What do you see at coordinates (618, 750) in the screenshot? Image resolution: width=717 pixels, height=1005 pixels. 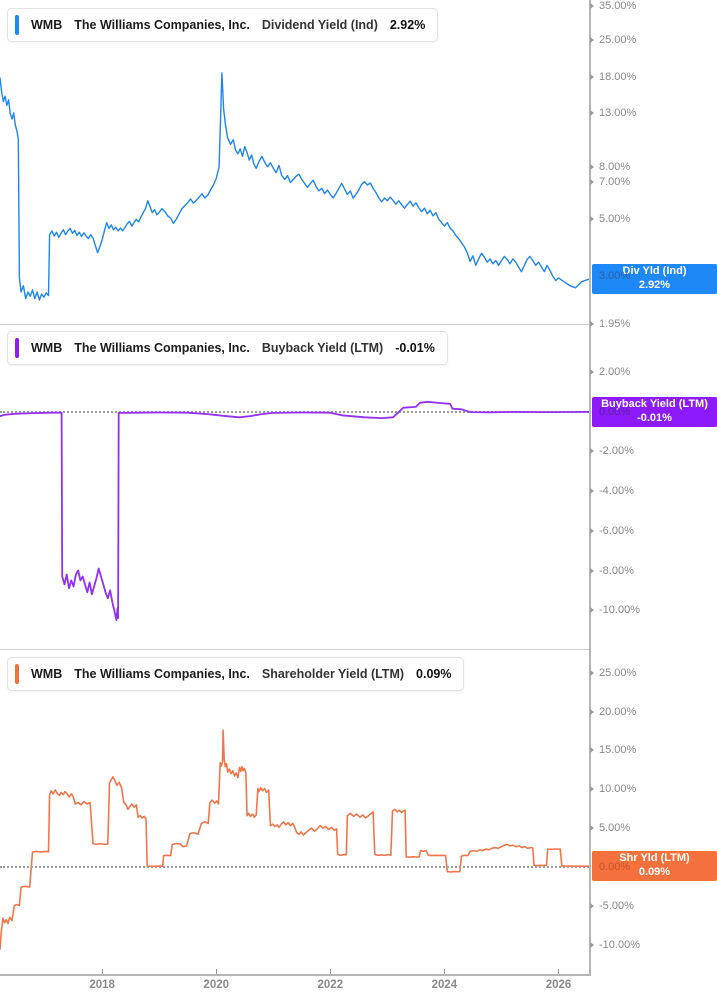 I see `y-axis-tick-label: 15.00%` at bounding box center [618, 750].